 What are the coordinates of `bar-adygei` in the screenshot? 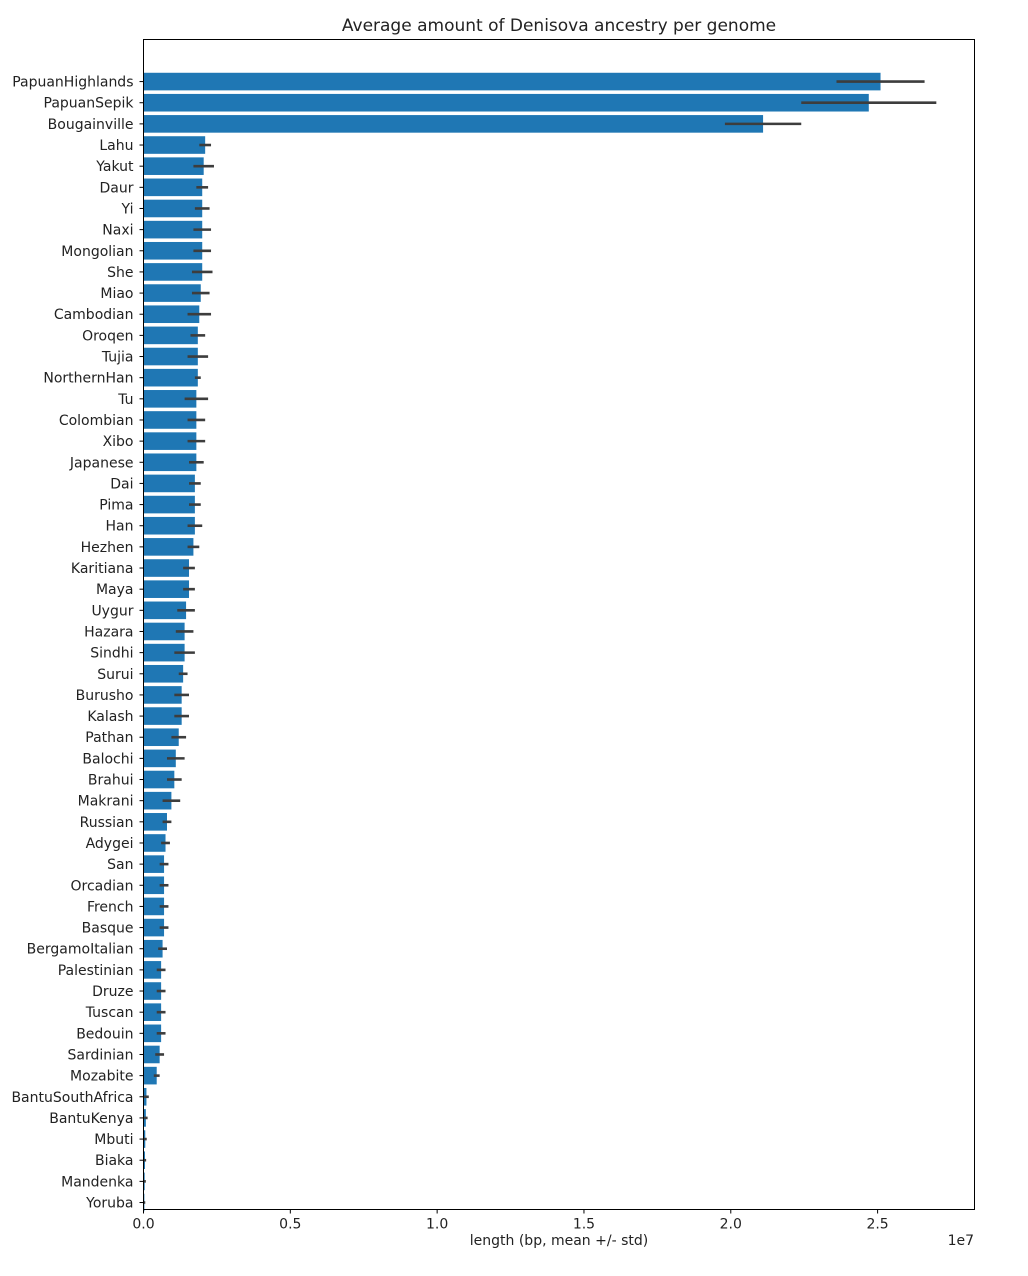 It's located at (154, 843).